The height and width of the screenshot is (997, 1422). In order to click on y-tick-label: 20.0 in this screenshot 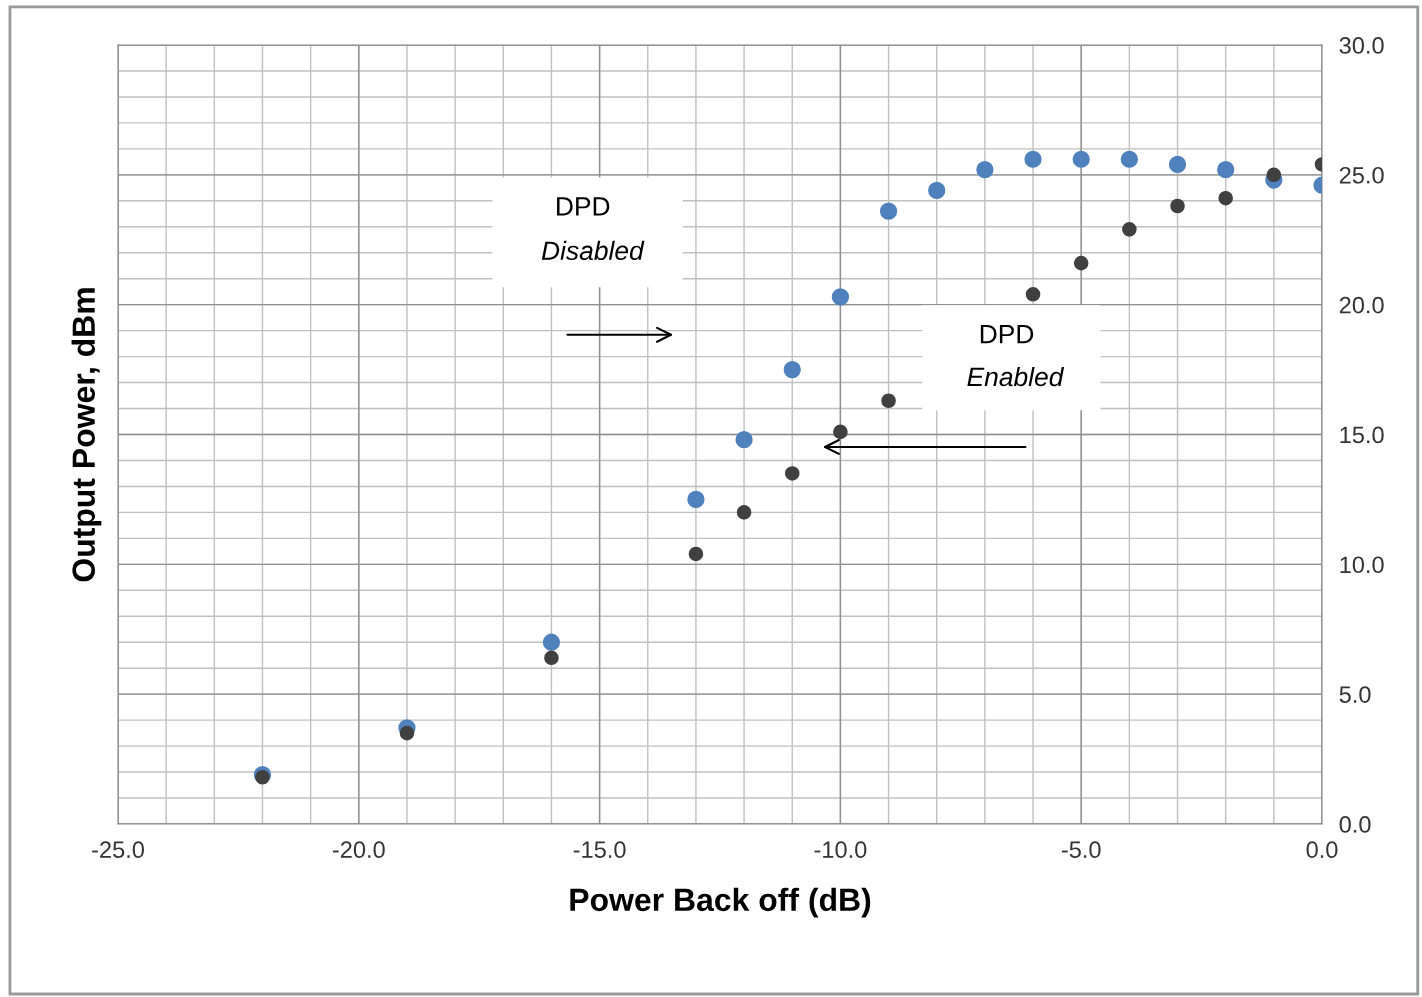, I will do `click(1361, 305)`.